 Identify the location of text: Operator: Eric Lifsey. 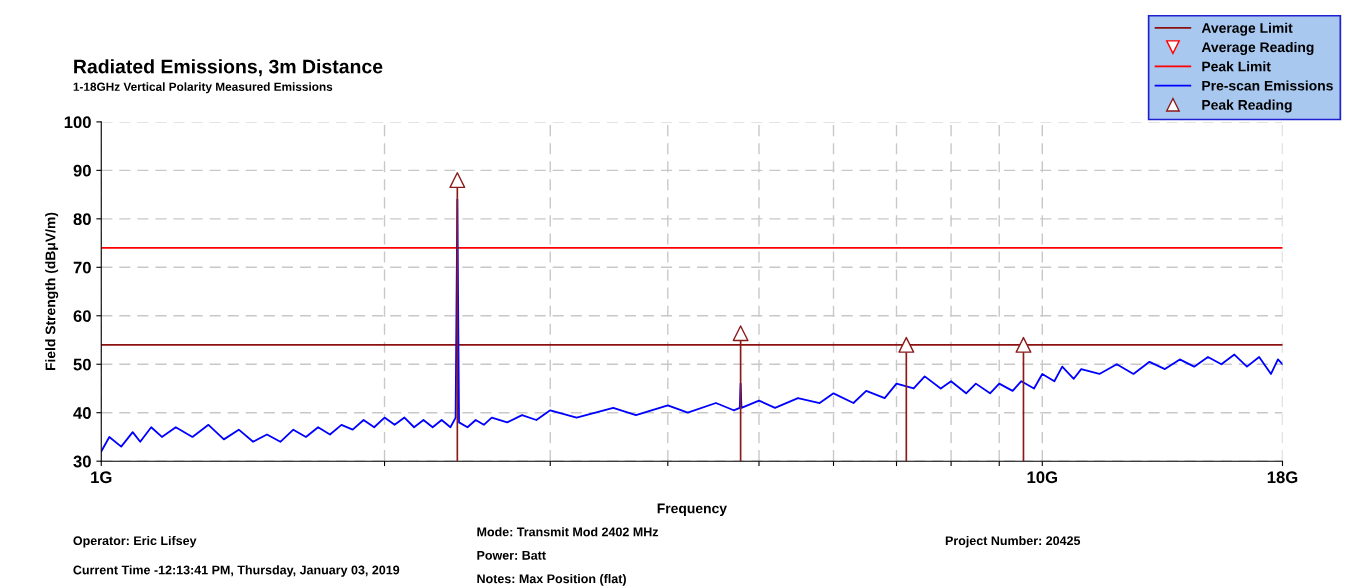
(135, 541).